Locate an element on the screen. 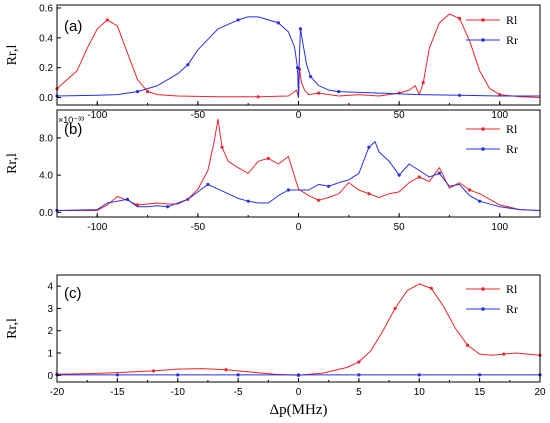 The image size is (550, 423). y-tick-label: 3 is located at coordinates (50, 309).